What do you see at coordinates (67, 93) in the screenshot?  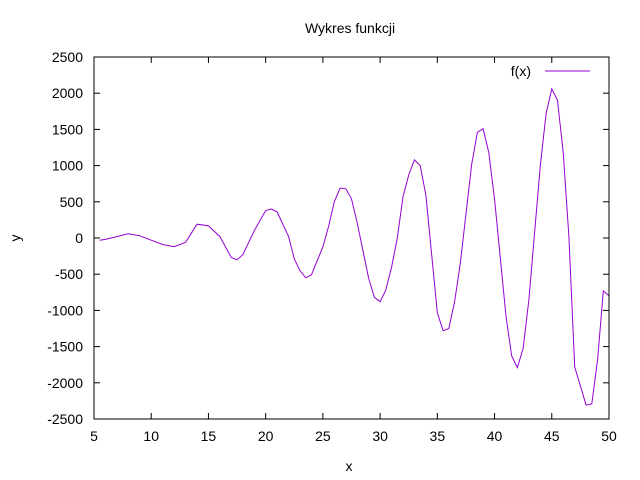 I see `y-tick-label: 2000` at bounding box center [67, 93].